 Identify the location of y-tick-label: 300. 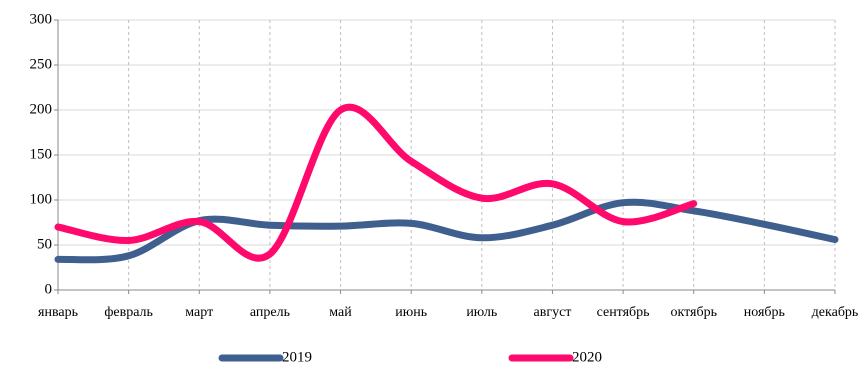
(41, 19).